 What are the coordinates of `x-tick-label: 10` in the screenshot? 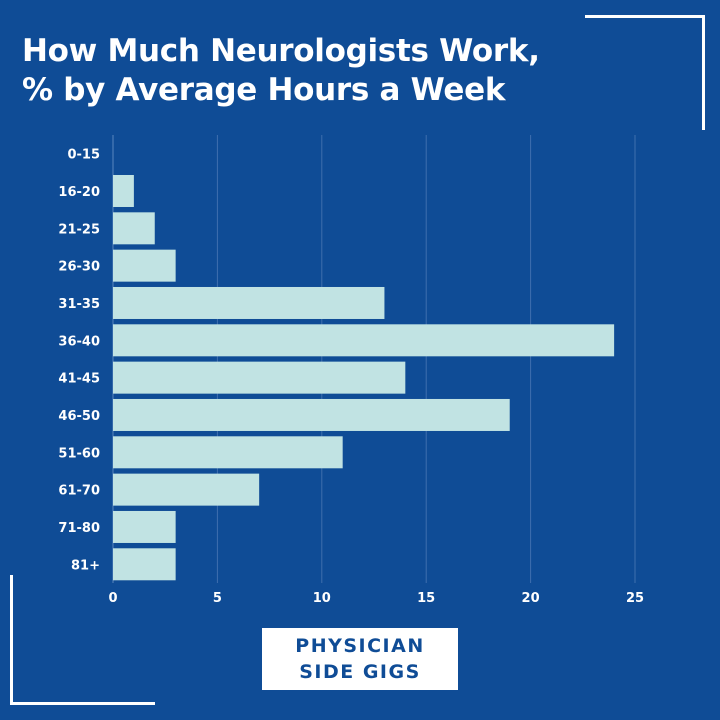 It's located at (322, 598).